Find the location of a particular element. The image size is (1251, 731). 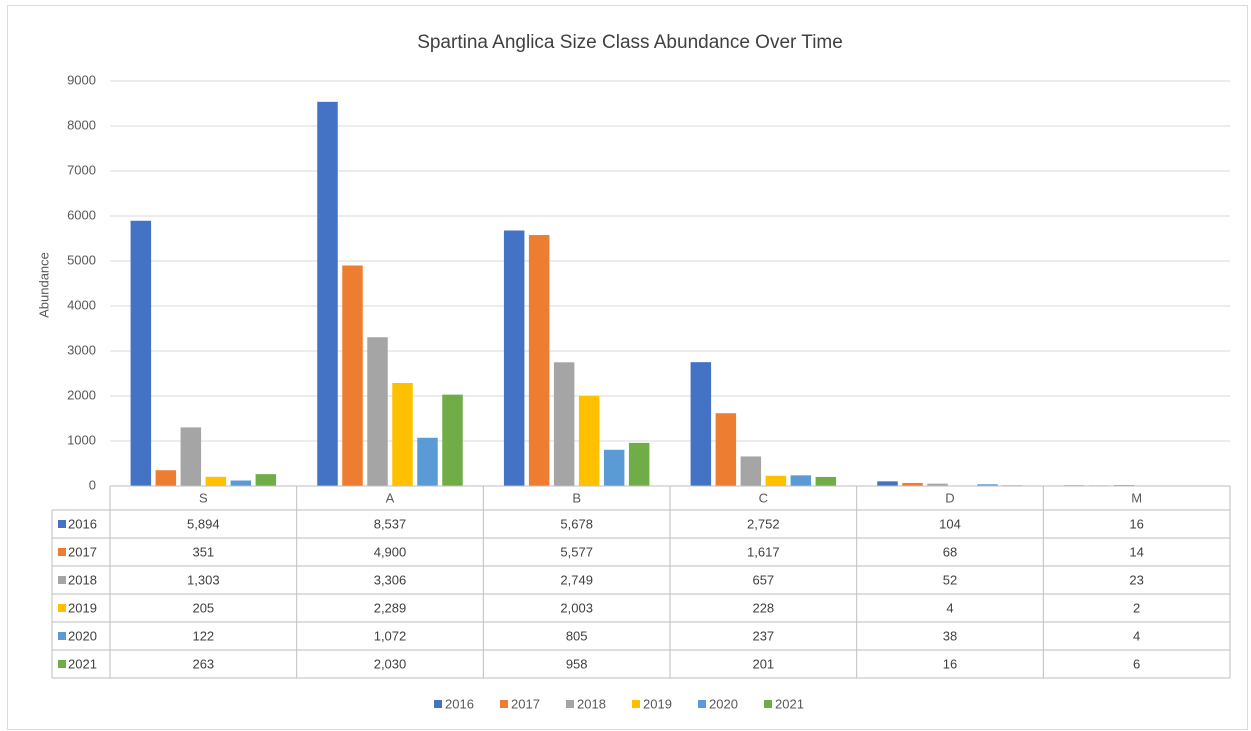

table-series-name: 2020 is located at coordinates (82, 635).